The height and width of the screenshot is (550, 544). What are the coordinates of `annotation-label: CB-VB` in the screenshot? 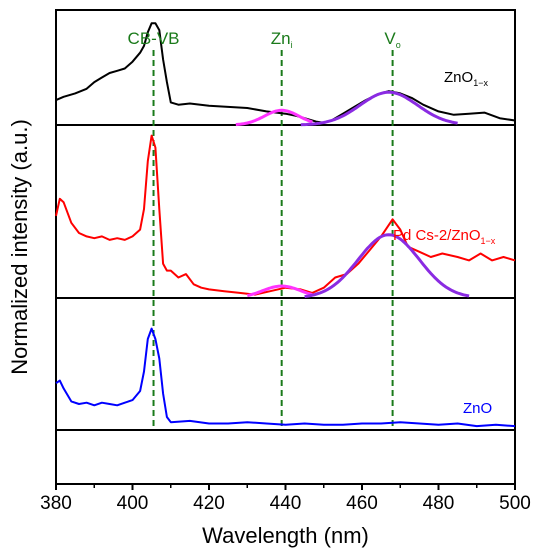 It's located at (154, 38).